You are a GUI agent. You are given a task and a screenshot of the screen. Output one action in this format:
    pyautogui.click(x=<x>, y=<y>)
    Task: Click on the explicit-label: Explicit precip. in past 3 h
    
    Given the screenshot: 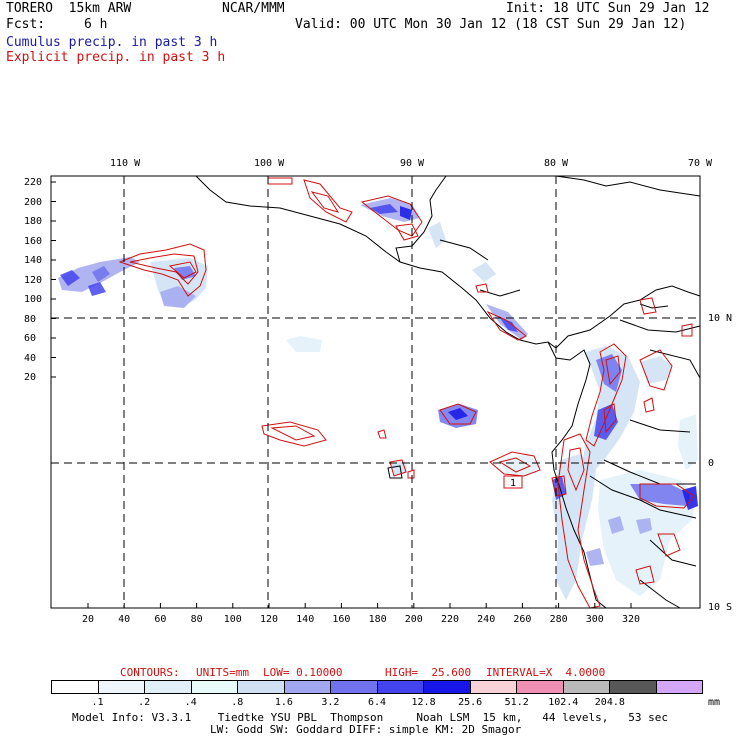 What is the action you would take?
    pyautogui.click(x=116, y=57)
    